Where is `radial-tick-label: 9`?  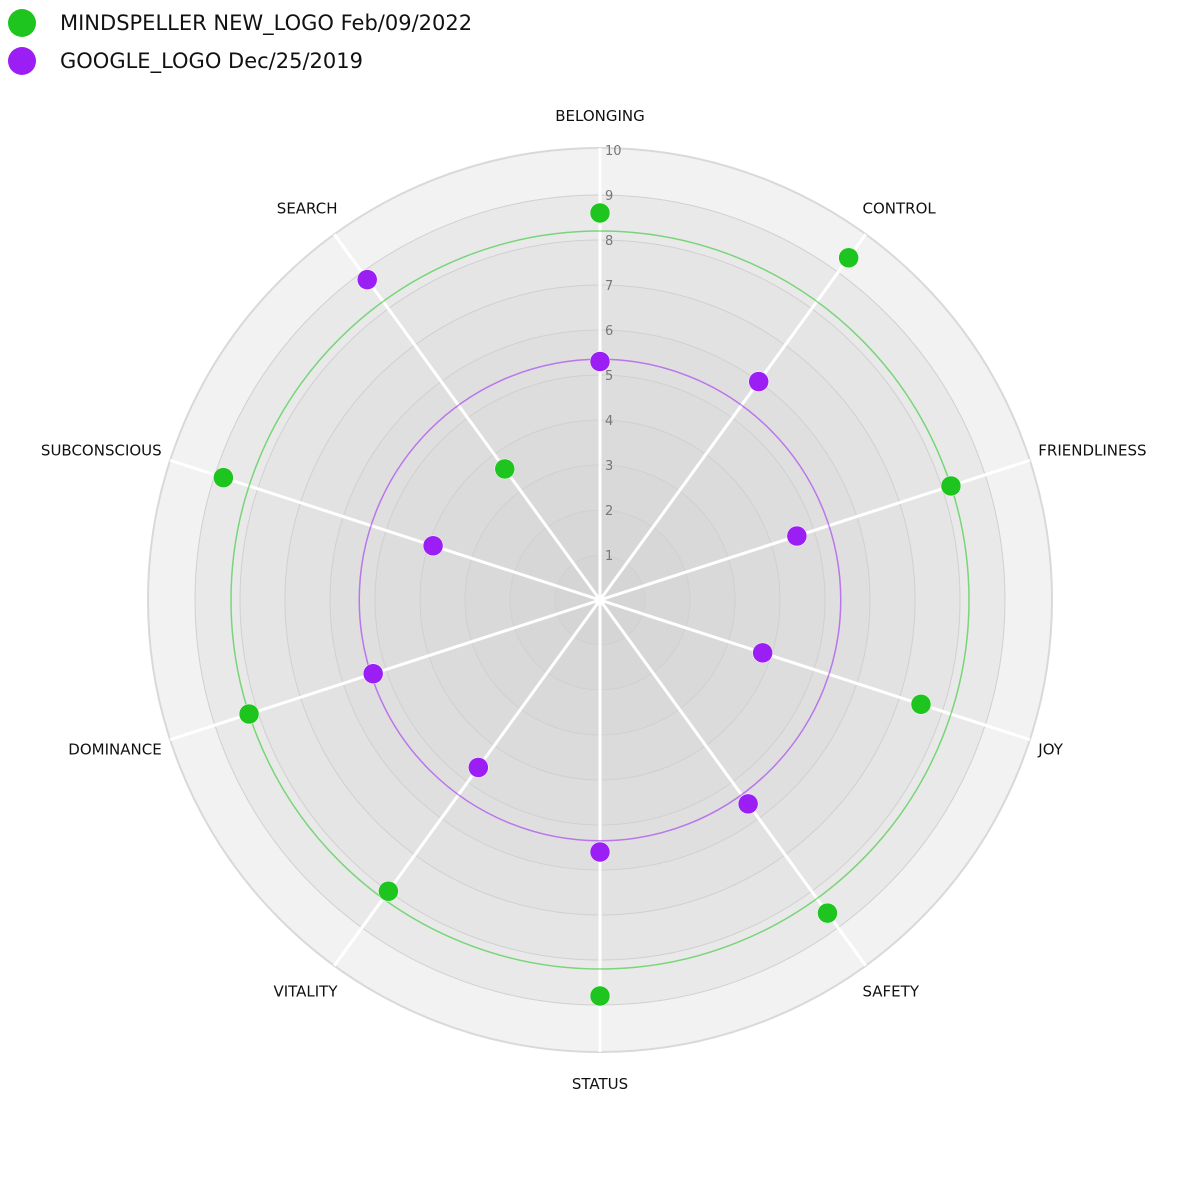
radial-tick-label: 9 is located at coordinates (609, 196).